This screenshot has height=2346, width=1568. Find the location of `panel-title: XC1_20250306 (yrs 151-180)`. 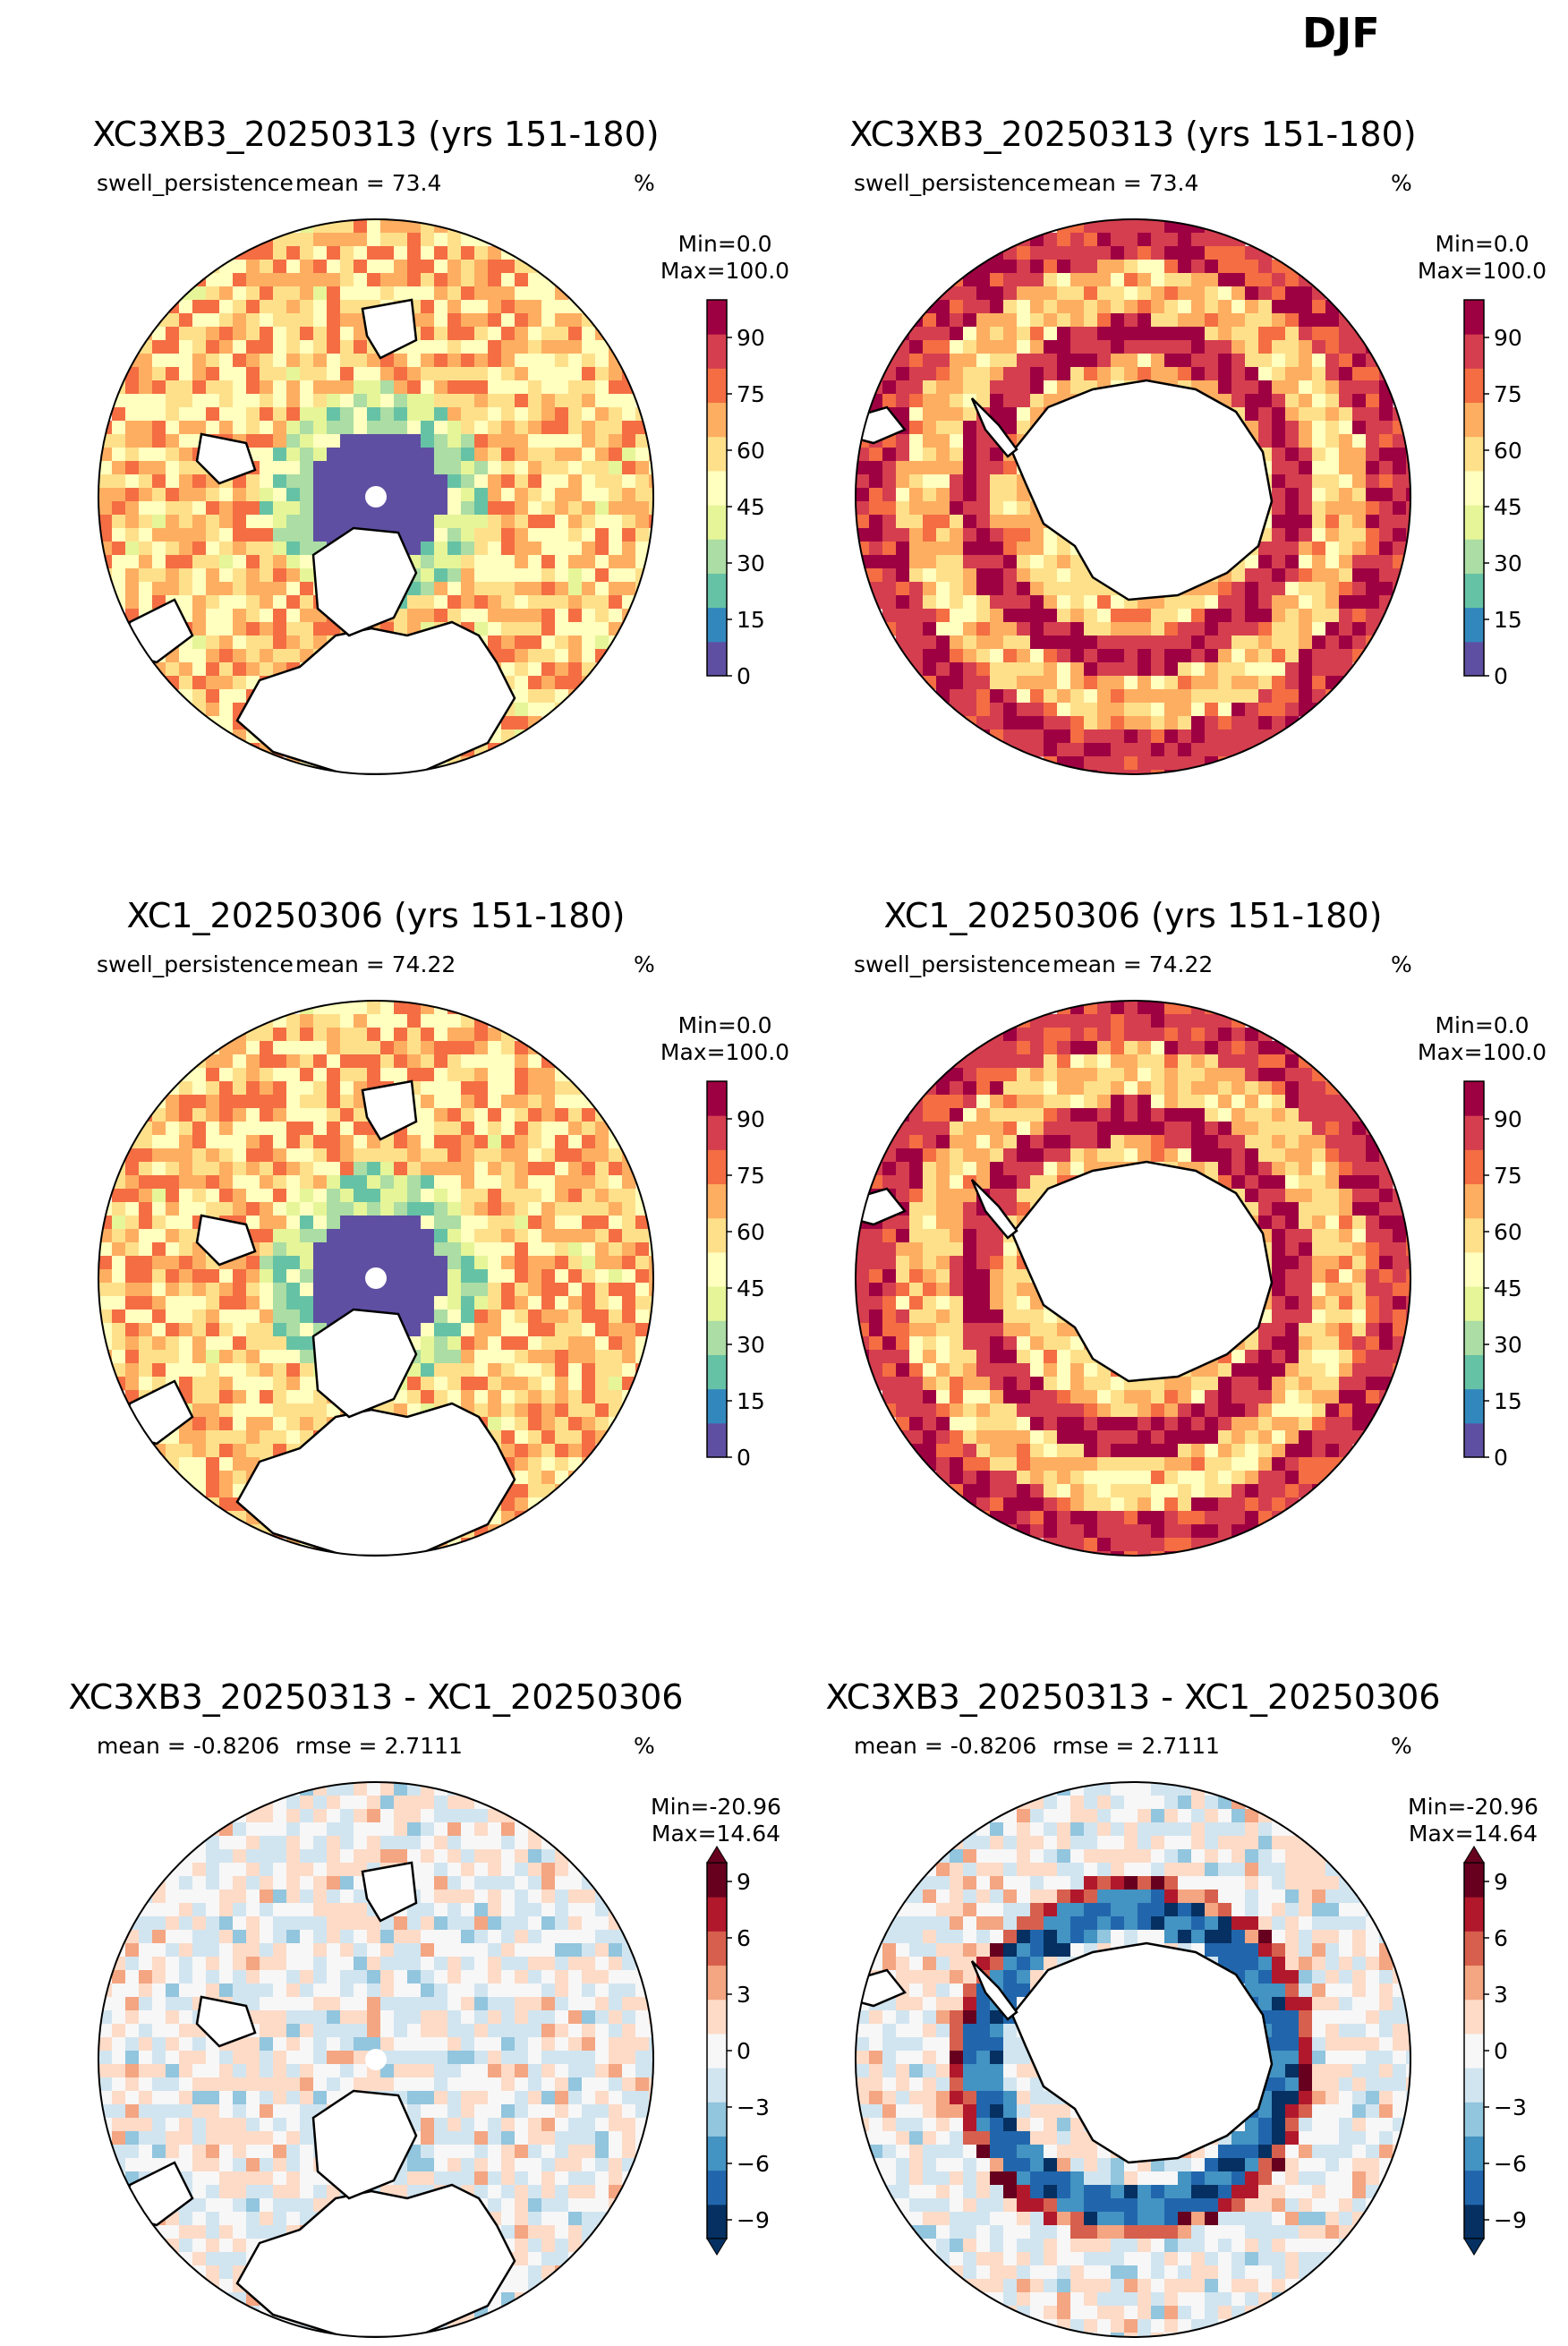

panel-title: XC1_20250306 (yrs 151-180) is located at coordinates (1133, 915).